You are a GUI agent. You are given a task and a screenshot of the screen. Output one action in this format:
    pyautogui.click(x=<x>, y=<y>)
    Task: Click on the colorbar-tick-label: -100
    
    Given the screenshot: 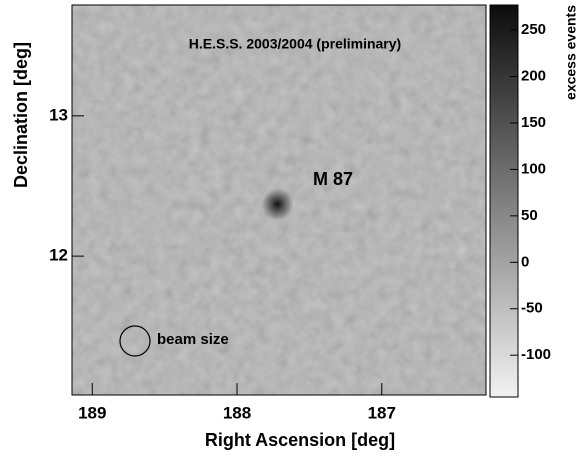 What is the action you would take?
    pyautogui.click(x=536, y=354)
    